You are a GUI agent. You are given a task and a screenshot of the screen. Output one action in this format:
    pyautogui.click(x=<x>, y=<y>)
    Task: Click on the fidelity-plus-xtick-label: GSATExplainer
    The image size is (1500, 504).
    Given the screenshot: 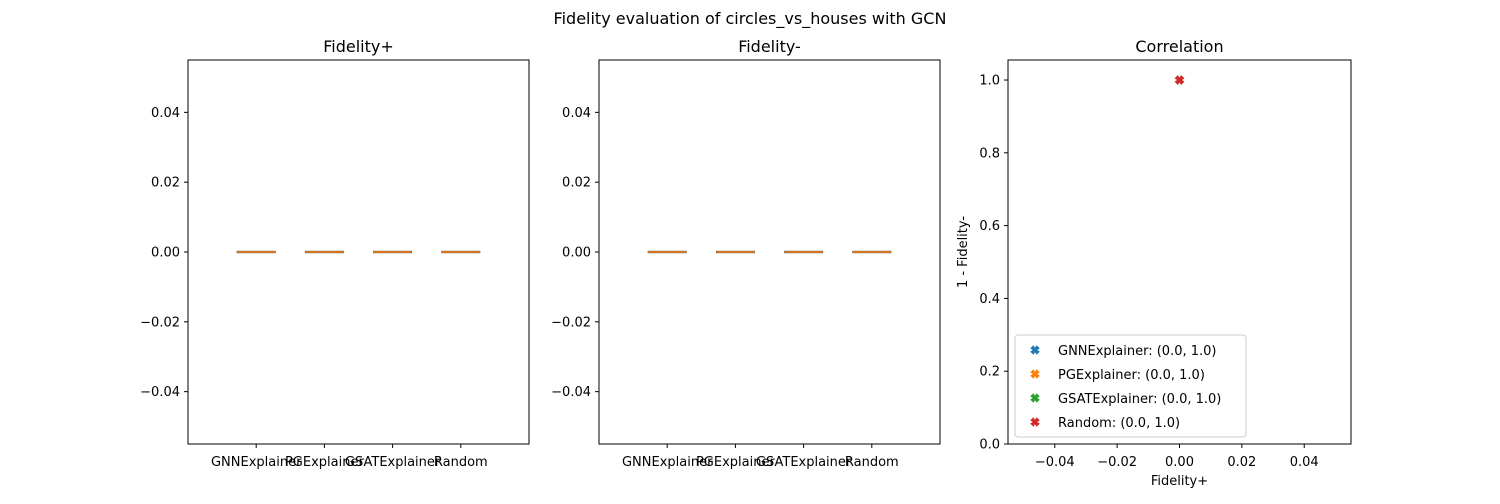 What is the action you would take?
    pyautogui.click(x=393, y=462)
    